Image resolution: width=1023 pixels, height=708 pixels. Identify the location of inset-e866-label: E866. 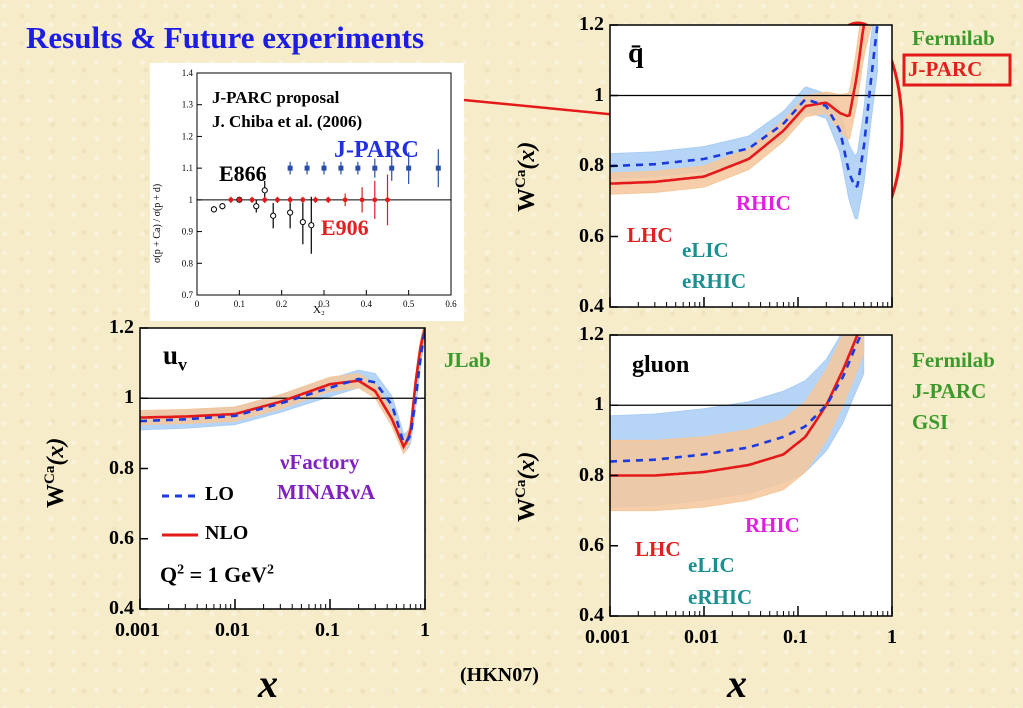
(243, 173).